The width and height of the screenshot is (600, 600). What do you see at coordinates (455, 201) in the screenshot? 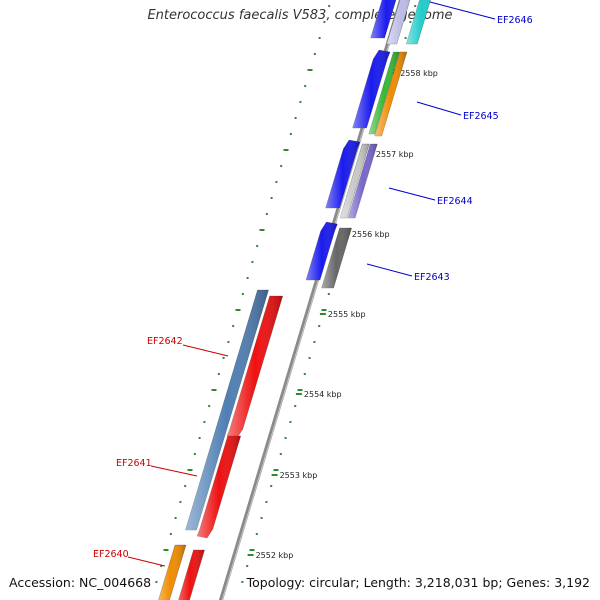
I see `gene-label-ef2644: EF2644` at bounding box center [455, 201].